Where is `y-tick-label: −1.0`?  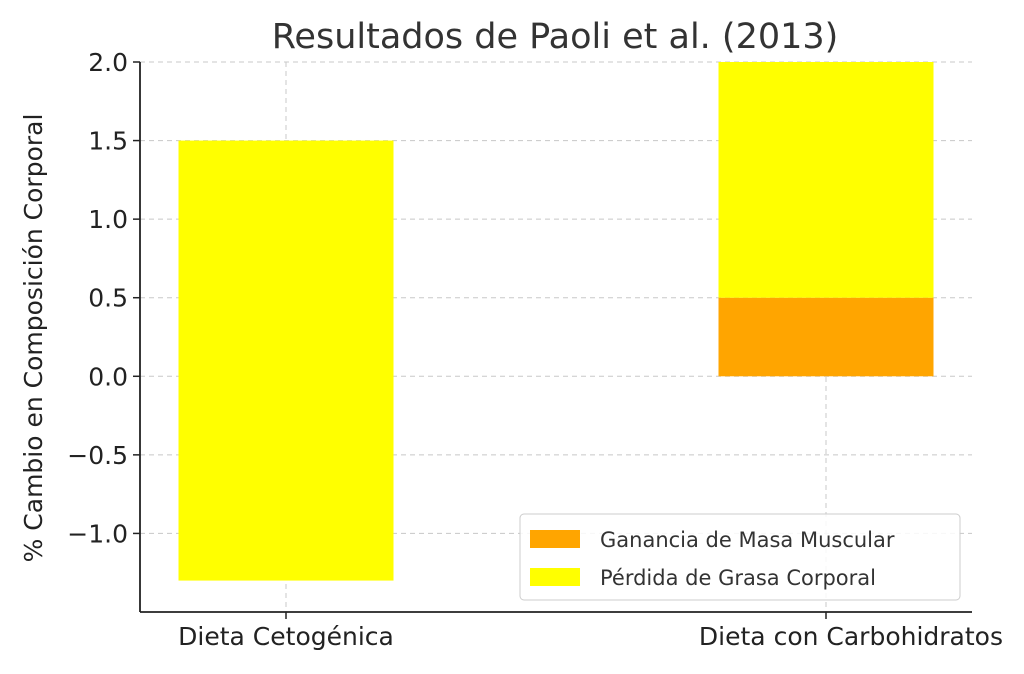
y-tick-label: −1.0 is located at coordinates (97, 533).